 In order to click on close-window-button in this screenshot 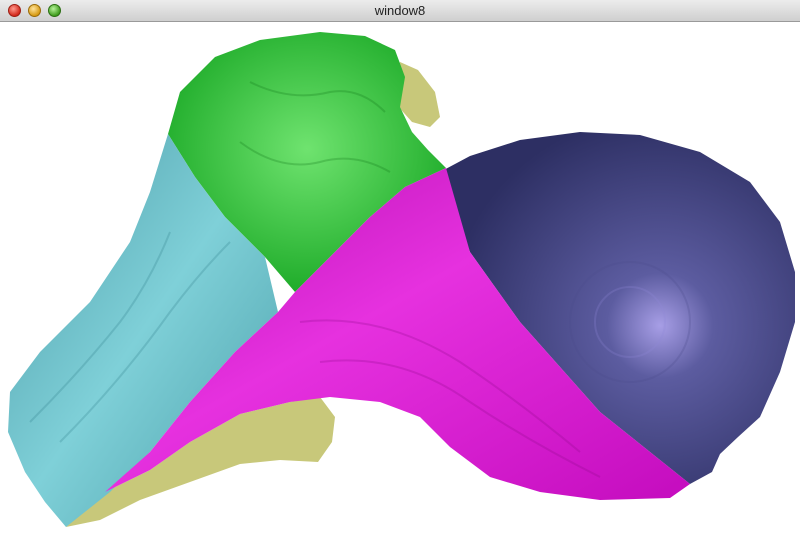, I will do `click(14, 10)`.